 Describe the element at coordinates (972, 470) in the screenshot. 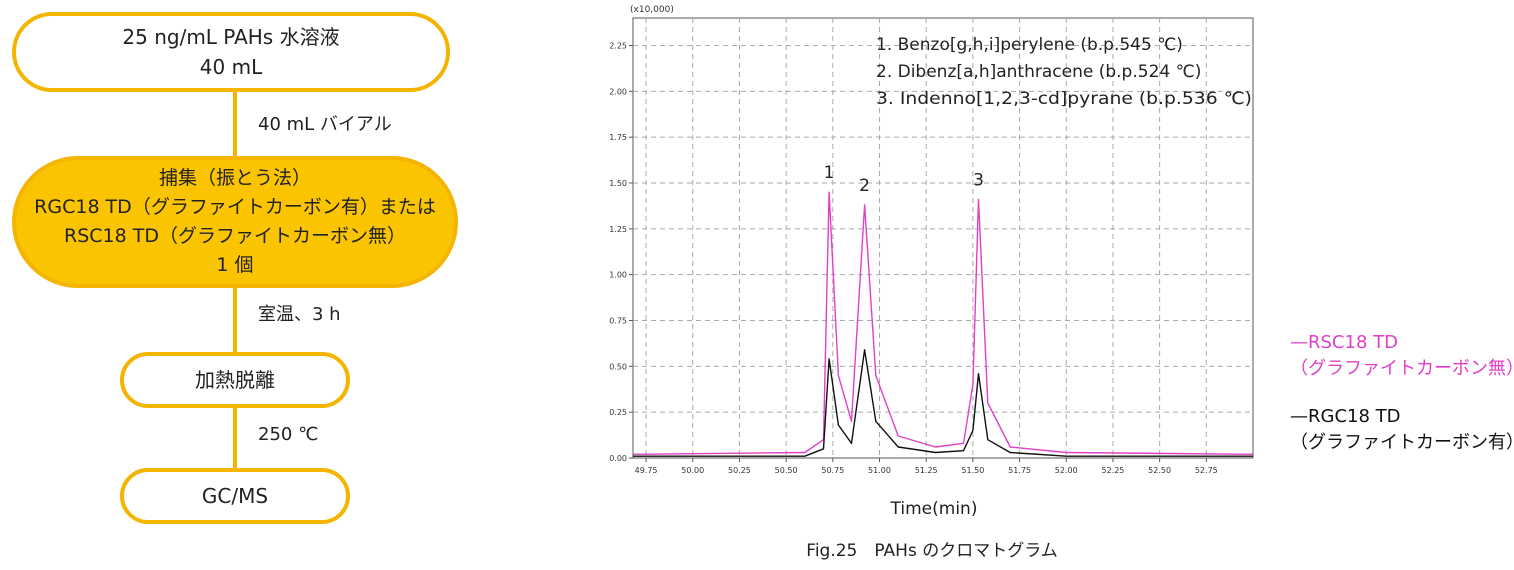

I see `x-tick-label: 51.50` at that location.